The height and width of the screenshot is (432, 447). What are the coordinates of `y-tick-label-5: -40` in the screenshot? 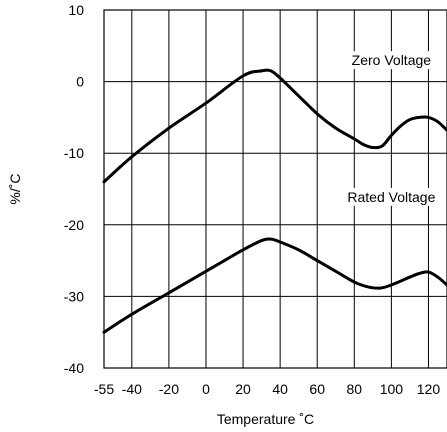 It's located at (74, 368).